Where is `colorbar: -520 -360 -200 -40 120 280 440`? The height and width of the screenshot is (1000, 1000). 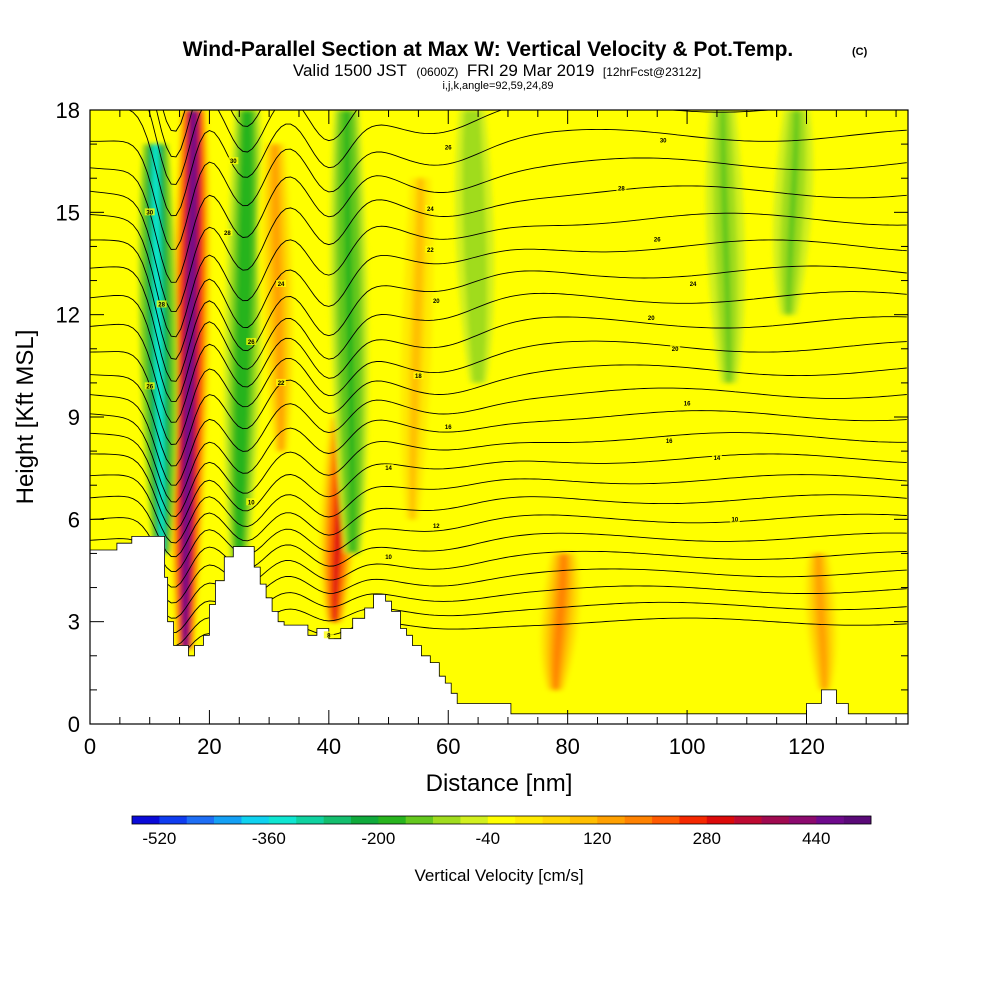
colorbar: -520 -360 -200 -40 120 280 440 is located at coordinates (501, 831).